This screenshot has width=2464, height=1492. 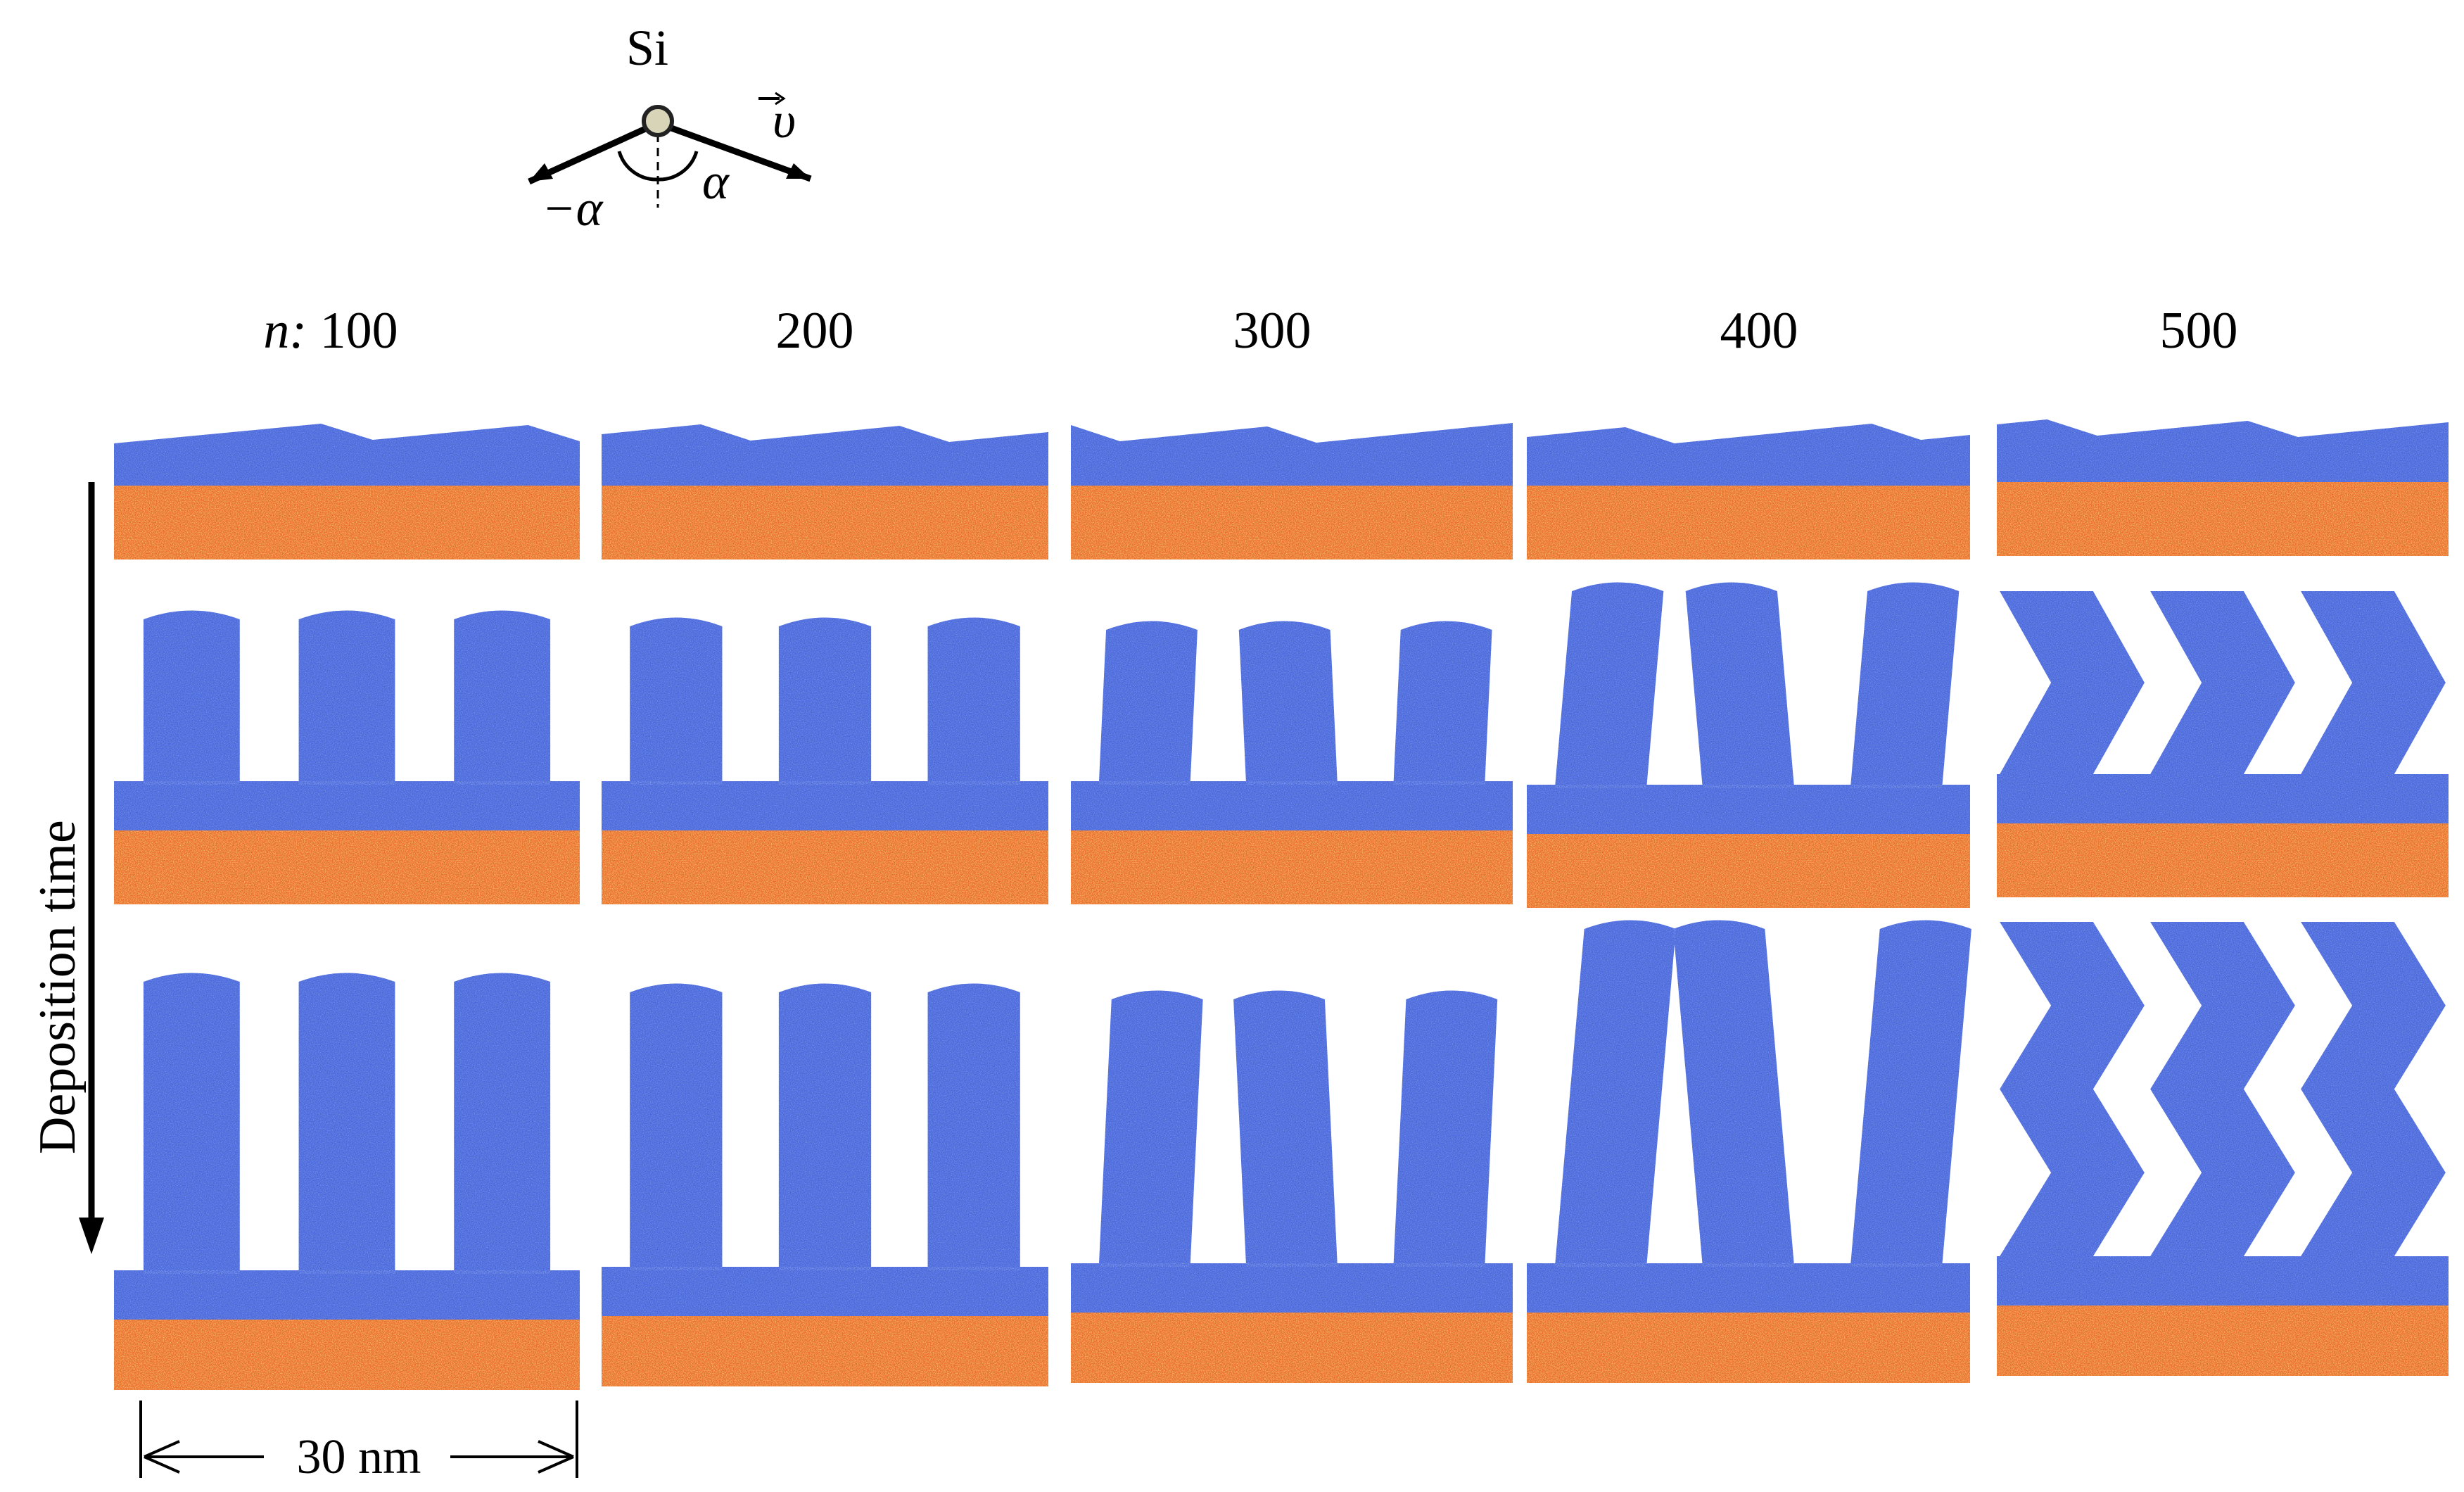 I want to click on negative-arrow-head, so click(x=541, y=172).